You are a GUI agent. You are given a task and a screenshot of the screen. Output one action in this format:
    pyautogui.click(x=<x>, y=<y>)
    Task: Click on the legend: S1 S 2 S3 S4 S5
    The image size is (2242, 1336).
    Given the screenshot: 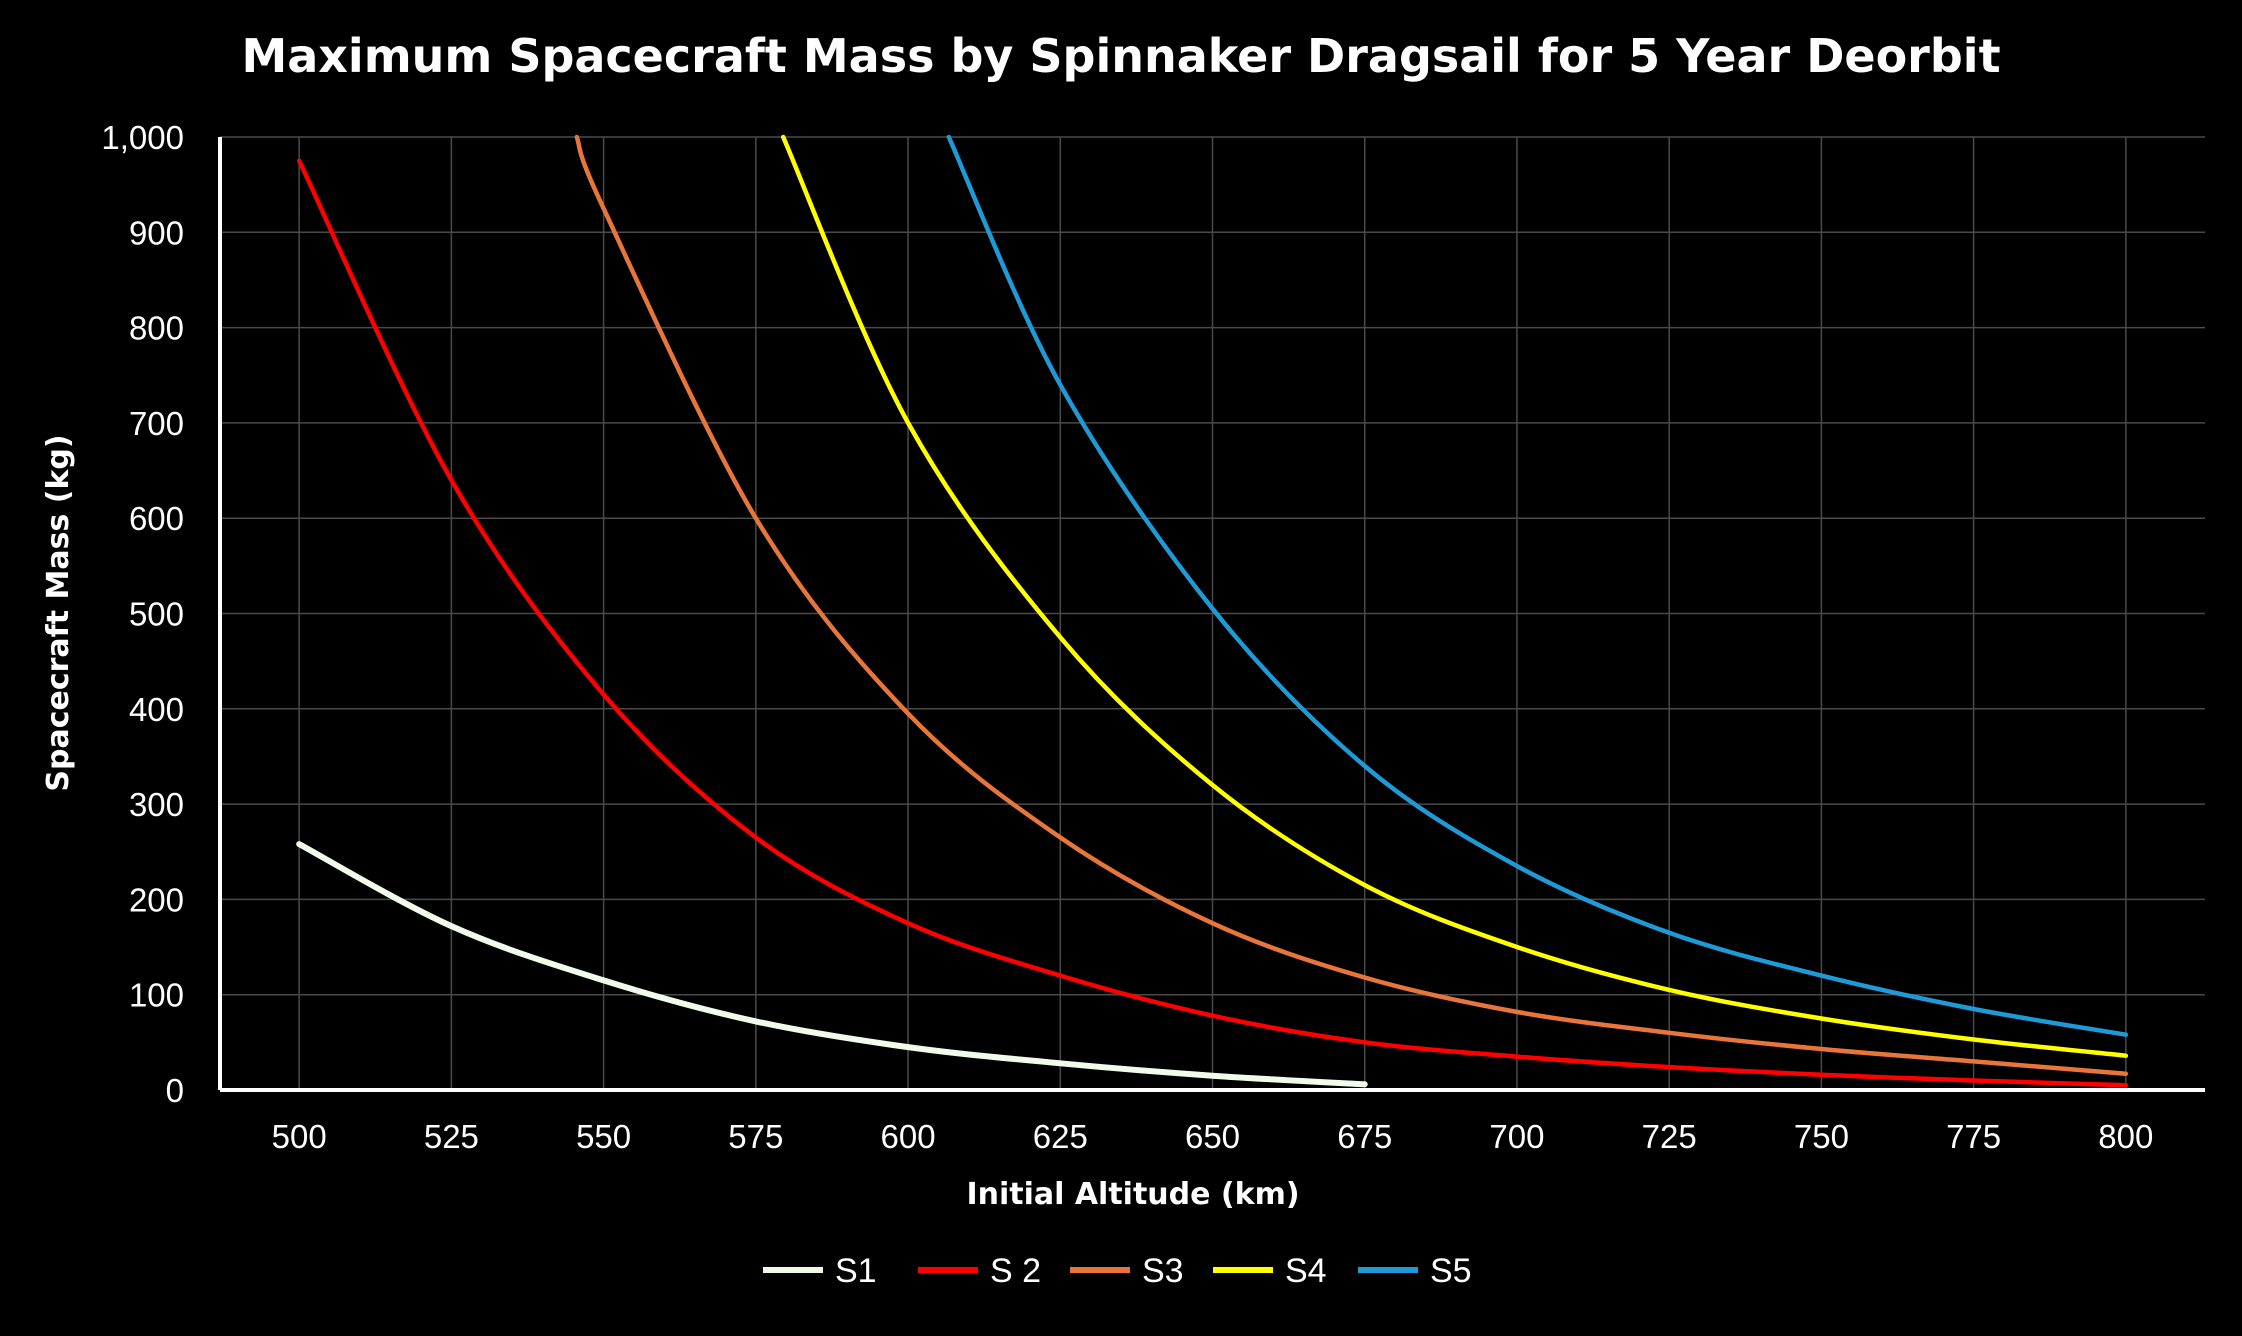 What is the action you would take?
    pyautogui.click(x=1117, y=1271)
    